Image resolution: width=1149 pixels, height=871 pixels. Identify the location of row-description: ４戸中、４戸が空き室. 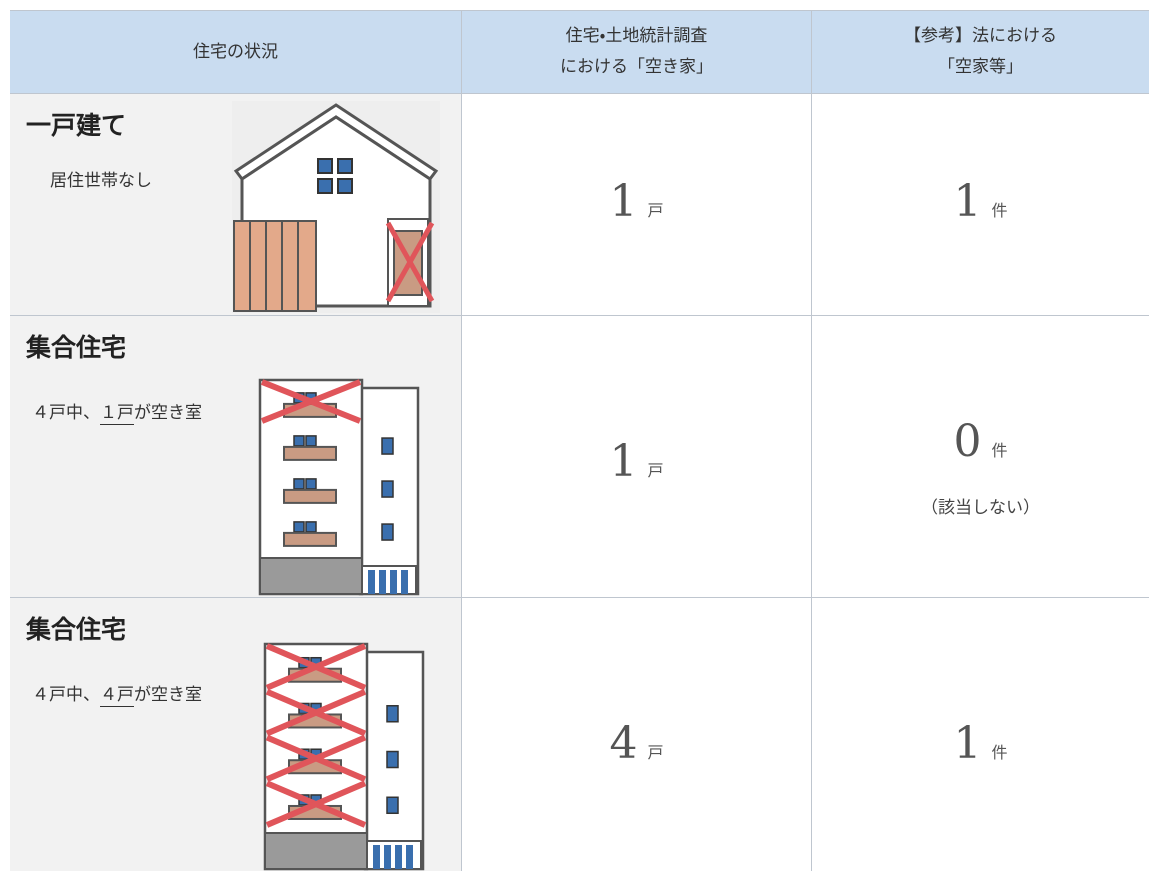
(117, 693).